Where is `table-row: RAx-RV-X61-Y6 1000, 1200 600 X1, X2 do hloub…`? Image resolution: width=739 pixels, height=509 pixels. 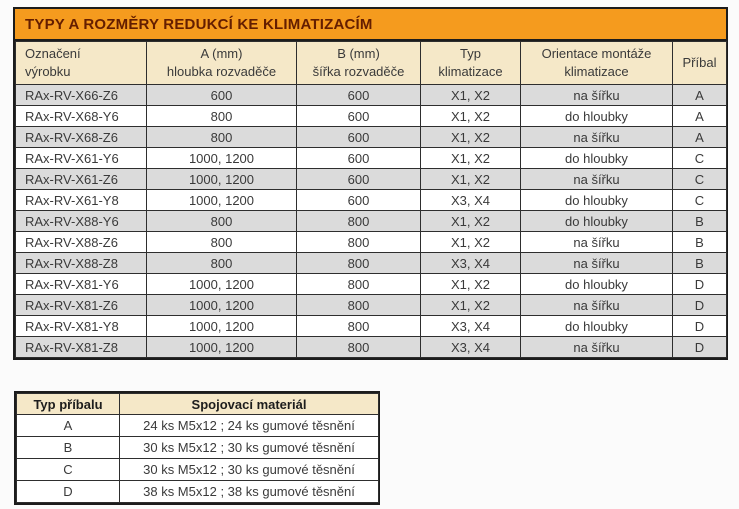
table-row: RAx-RV-X61-Y6 1000, 1200 600 X1, X2 do hloub… is located at coordinates (371, 158).